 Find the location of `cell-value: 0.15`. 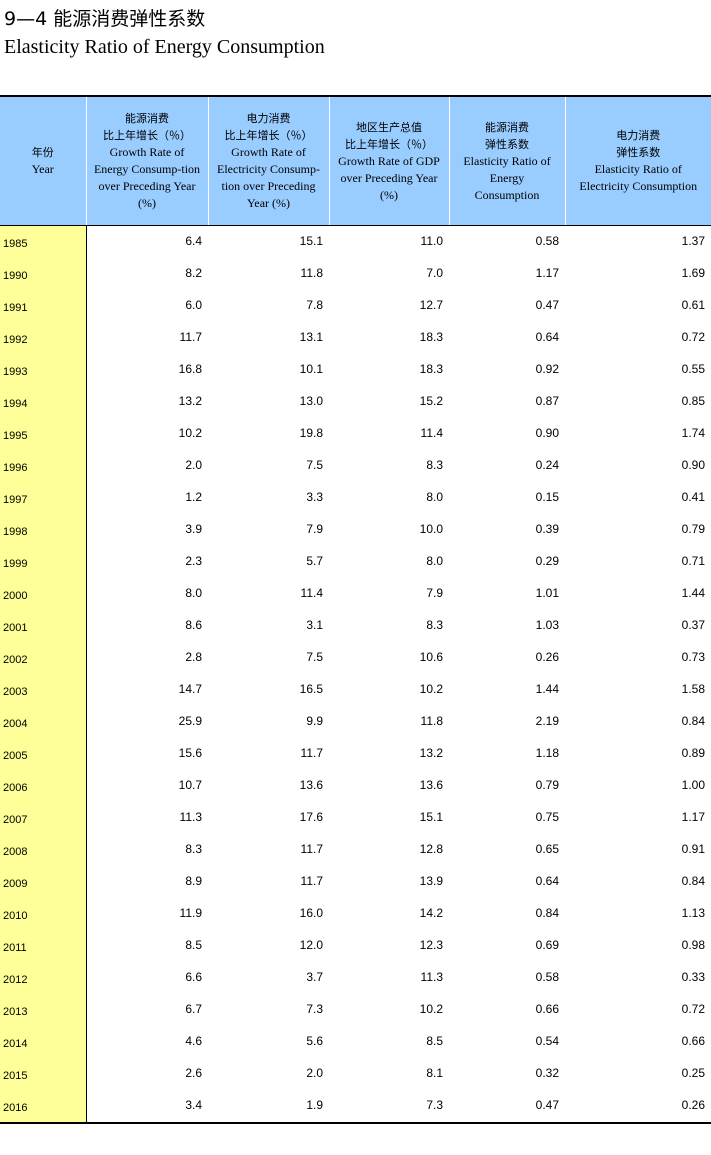

cell-value: 0.15 is located at coordinates (547, 497).